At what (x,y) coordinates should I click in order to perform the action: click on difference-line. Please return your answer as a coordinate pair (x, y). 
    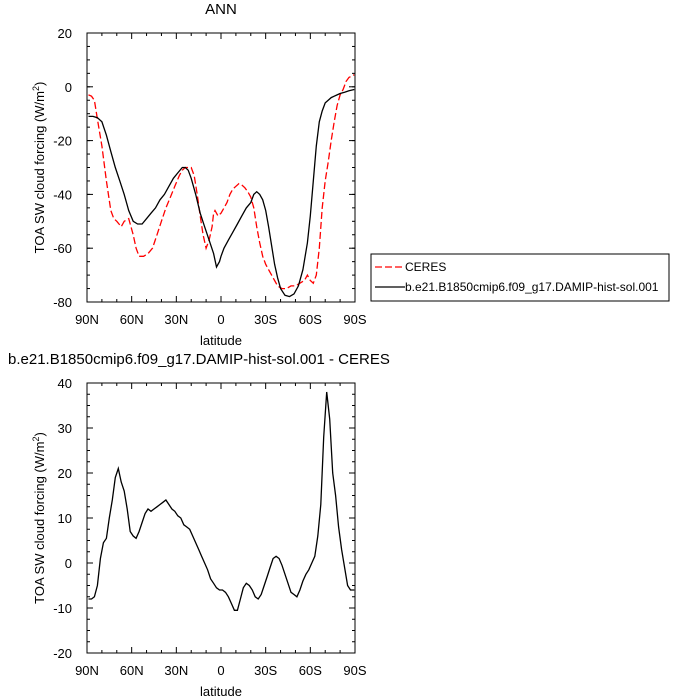
    Looking at the image, I should click on (221, 501).